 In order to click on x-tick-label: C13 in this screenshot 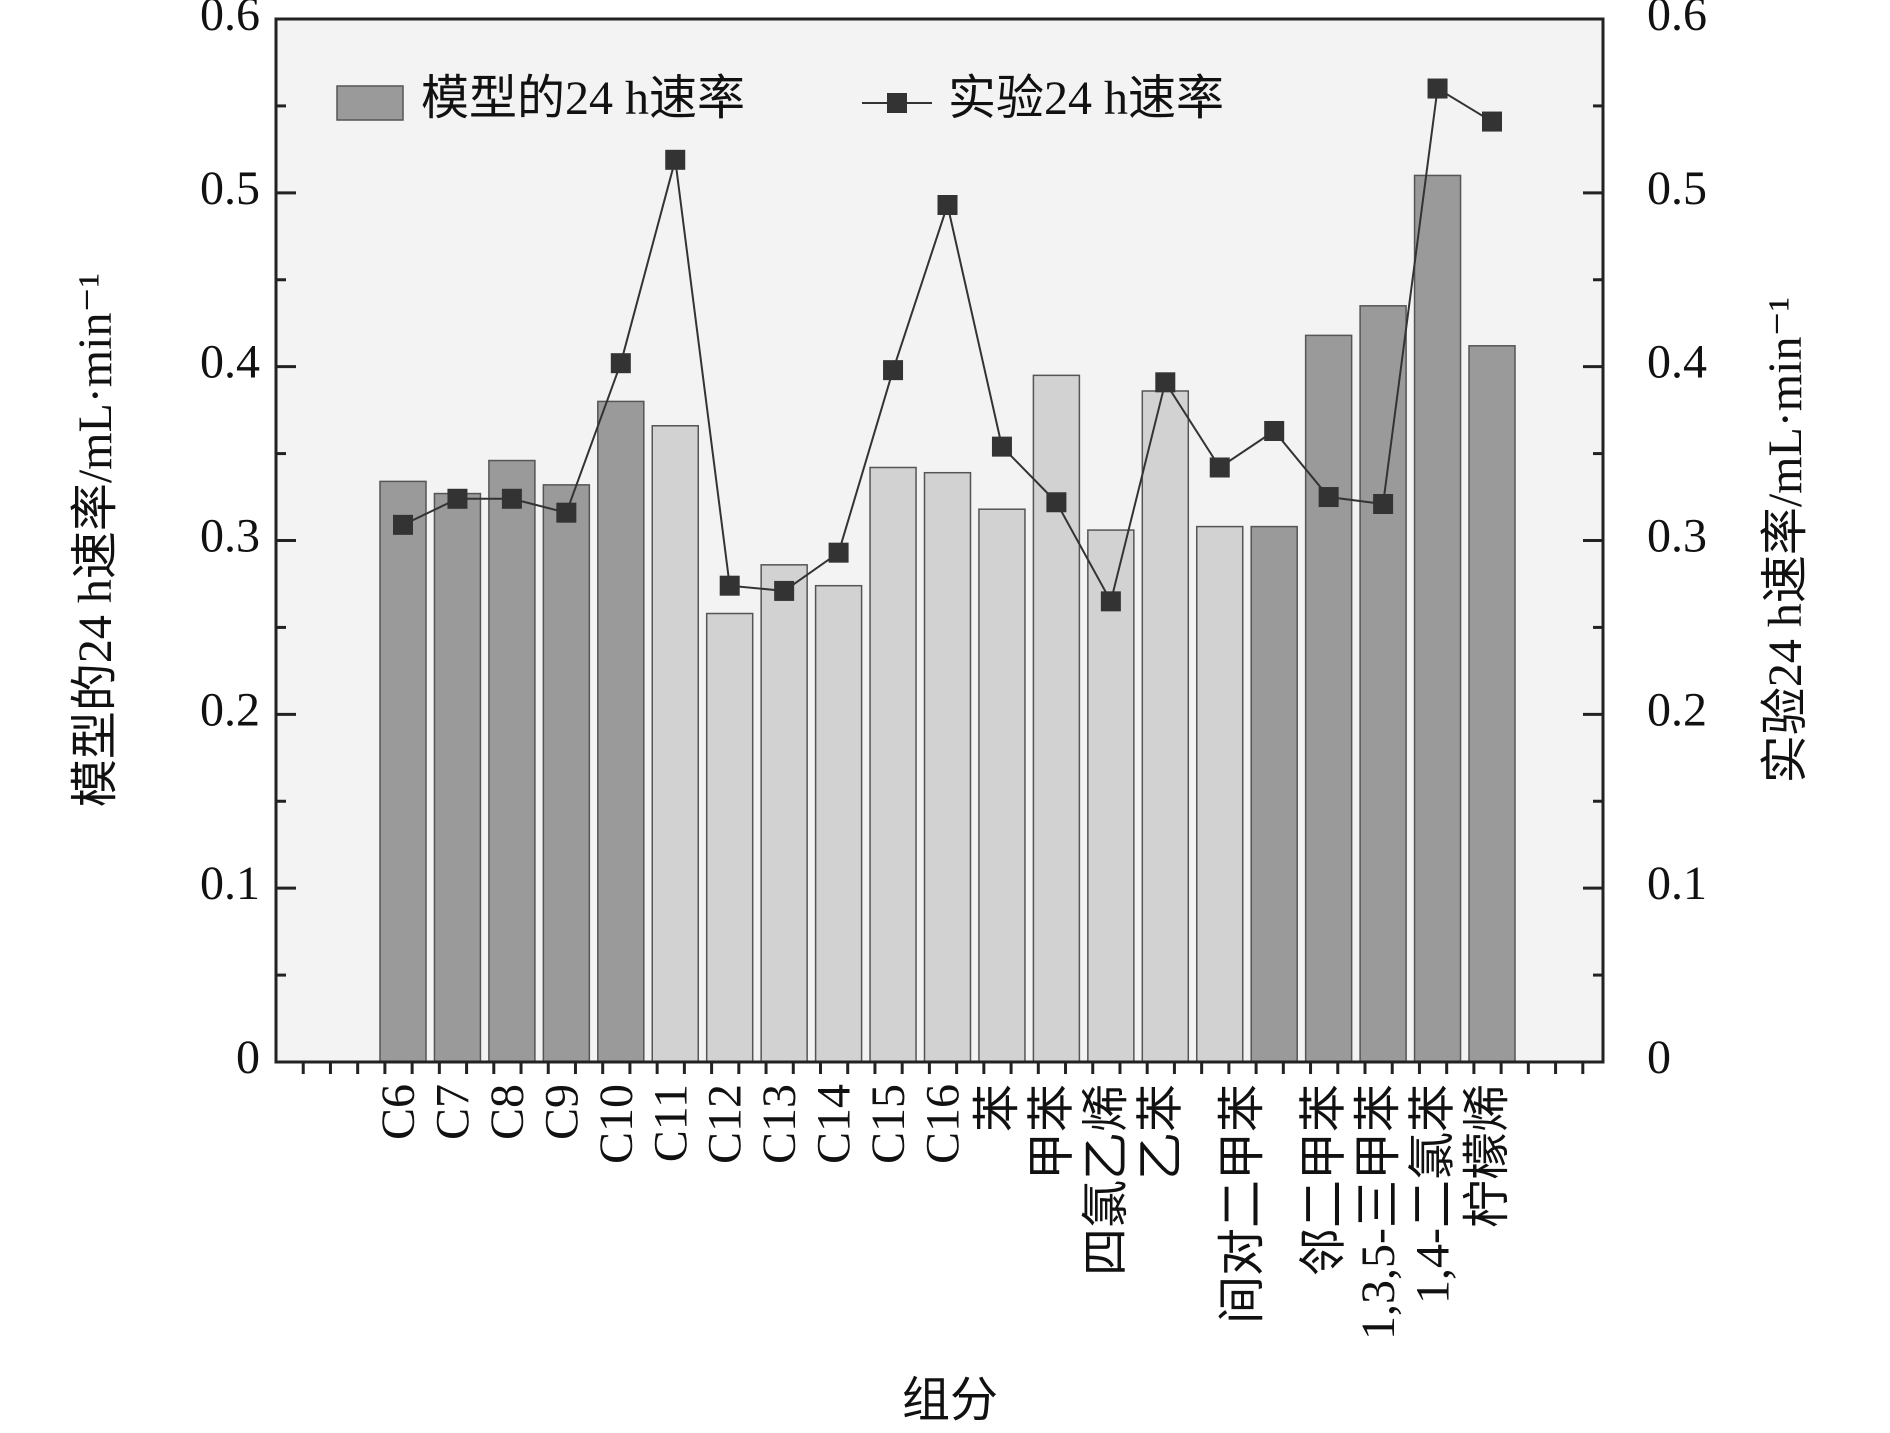, I will do `click(779, 1124)`.